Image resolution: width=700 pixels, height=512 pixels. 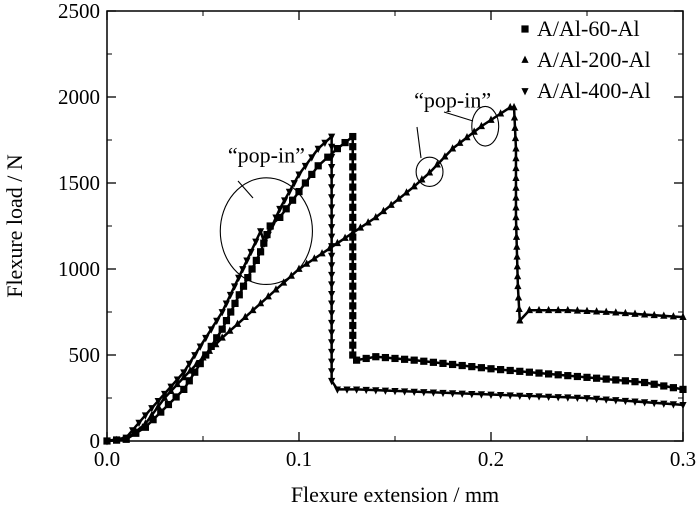 I want to click on pop-in-leader, so click(x=458, y=116).